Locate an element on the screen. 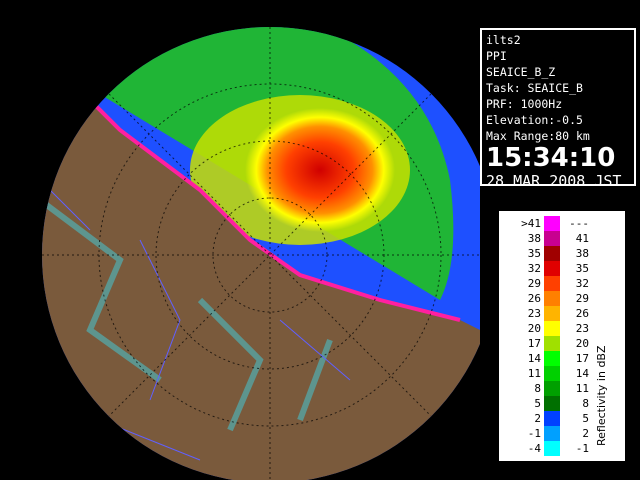  legend-row: 20 23 is located at coordinates (549, 328).